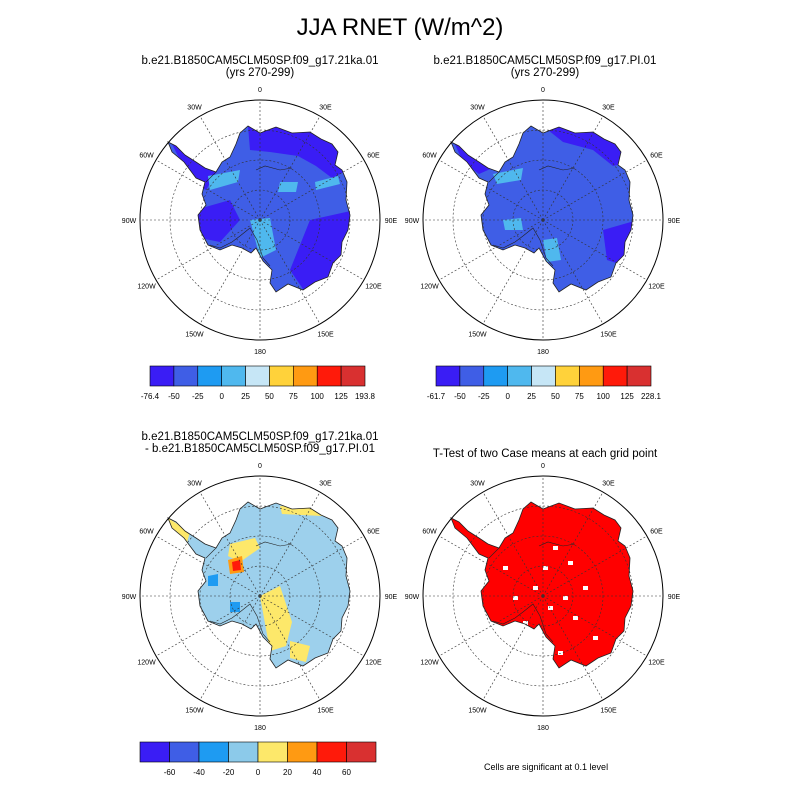  What do you see at coordinates (651, 396) in the screenshot?
I see `colorbar-label: 228.1` at bounding box center [651, 396].